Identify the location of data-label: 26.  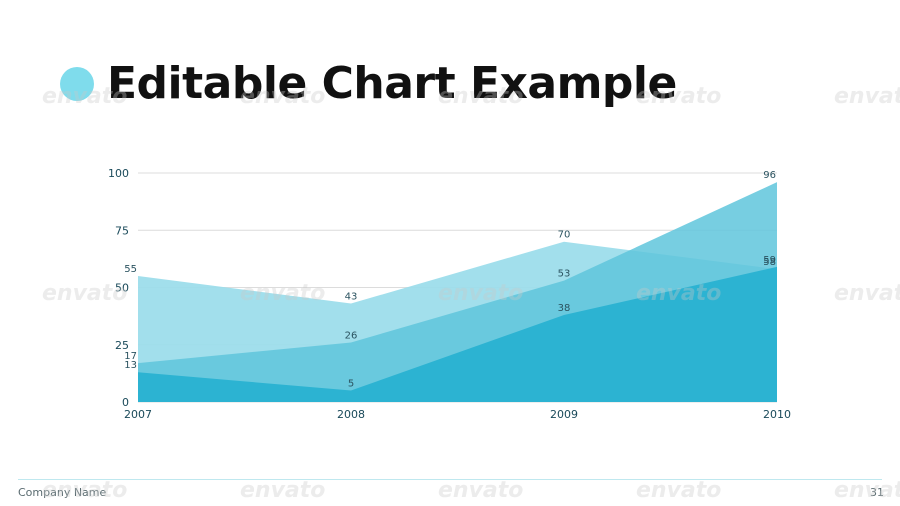
(351, 335).